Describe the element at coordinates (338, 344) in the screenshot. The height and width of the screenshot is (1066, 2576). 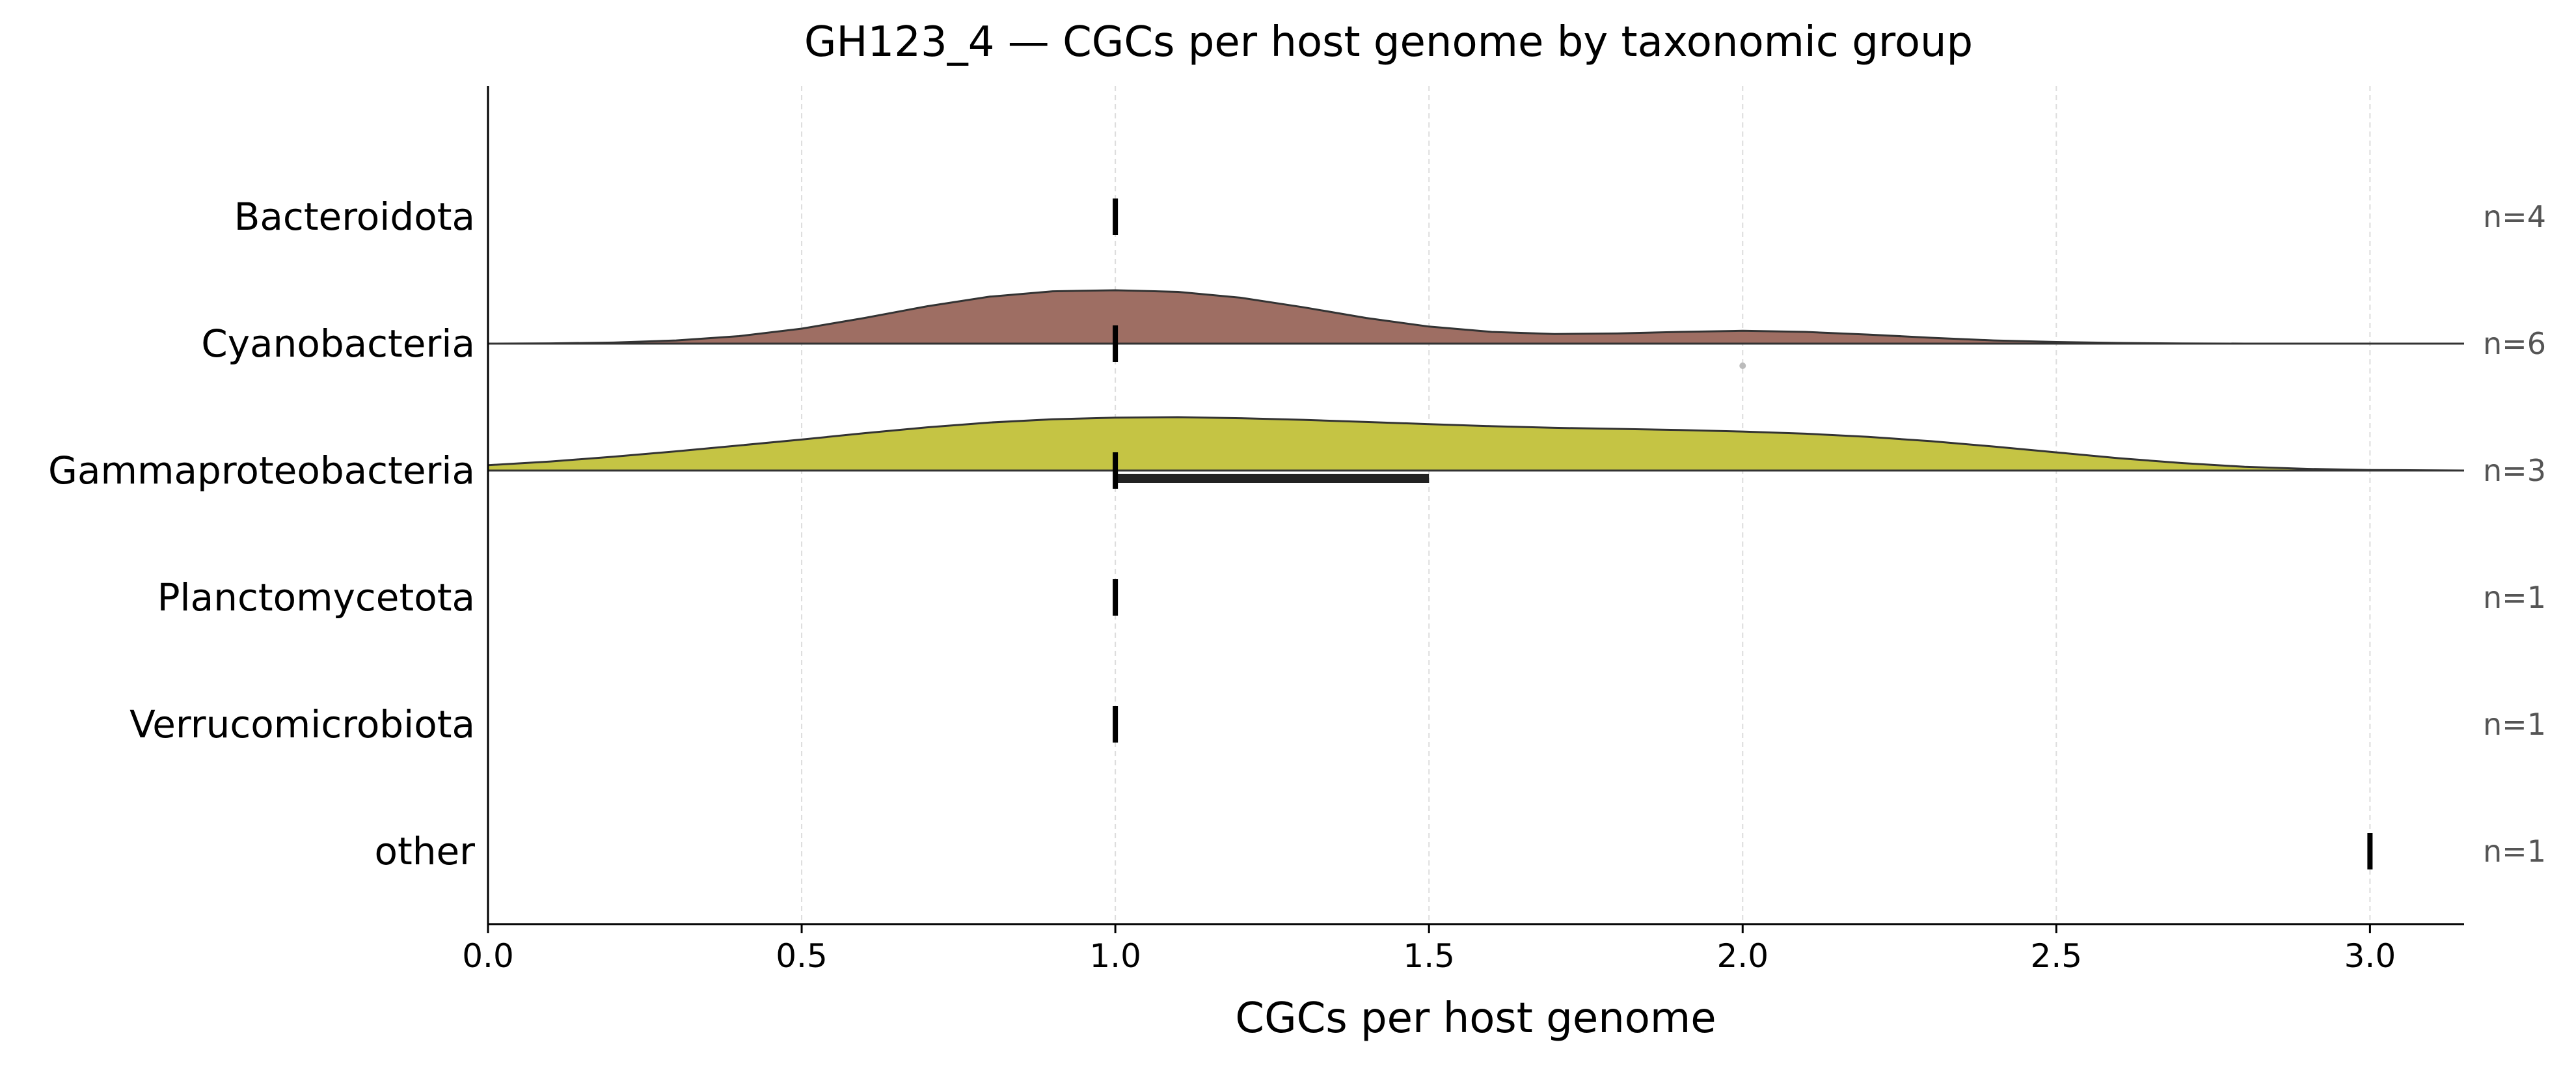
I see `category-label: Cyanobacteria` at that location.